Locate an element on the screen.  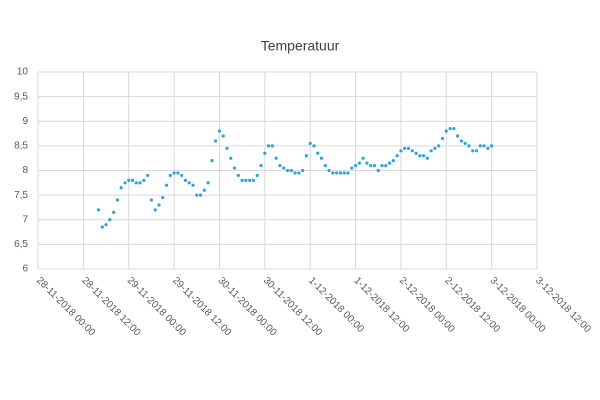
y-tick-label: 6 is located at coordinates (25, 269).